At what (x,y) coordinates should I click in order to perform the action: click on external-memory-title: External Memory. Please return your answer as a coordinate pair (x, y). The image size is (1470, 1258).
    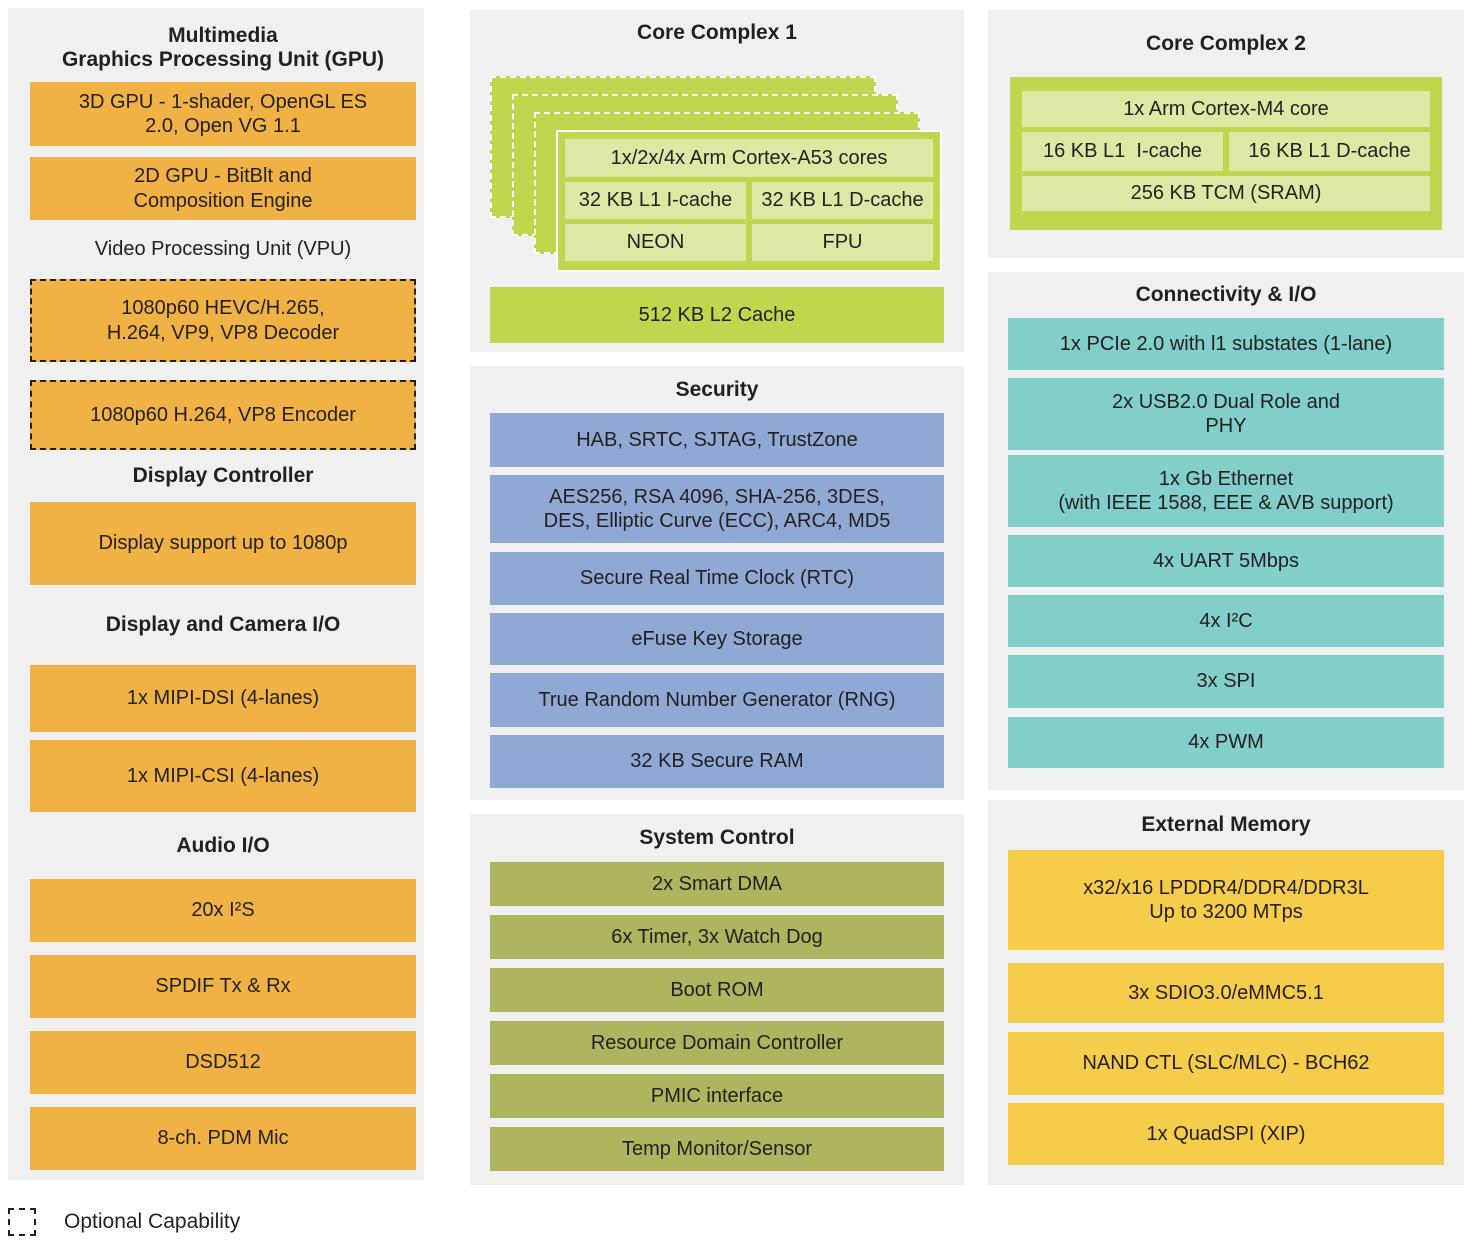
    Looking at the image, I should click on (1226, 824).